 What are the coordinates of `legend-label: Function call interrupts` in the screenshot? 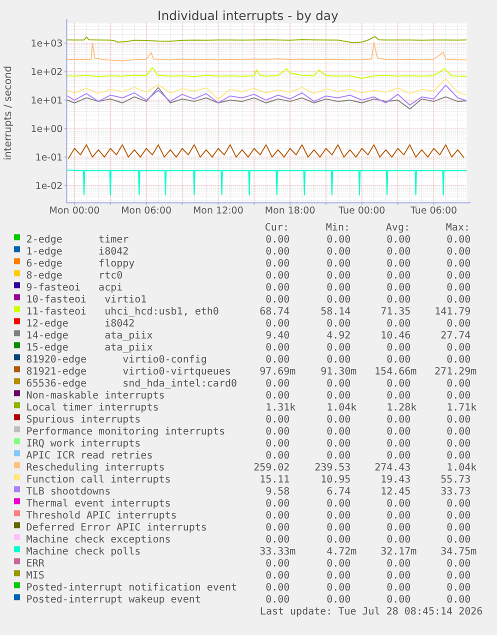 It's located at (98, 480).